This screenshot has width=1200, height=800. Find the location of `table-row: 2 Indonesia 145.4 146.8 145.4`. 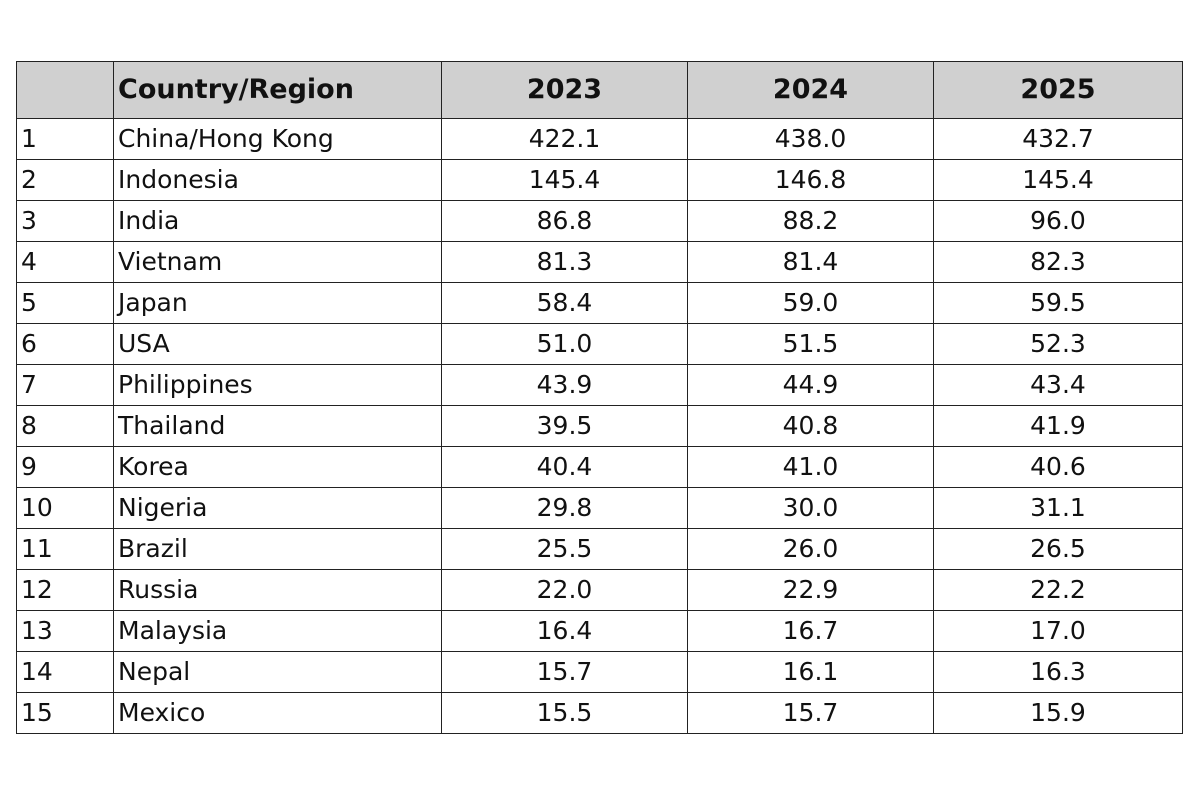

table-row: 2 Indonesia 145.4 146.8 145.4 is located at coordinates (599, 180).